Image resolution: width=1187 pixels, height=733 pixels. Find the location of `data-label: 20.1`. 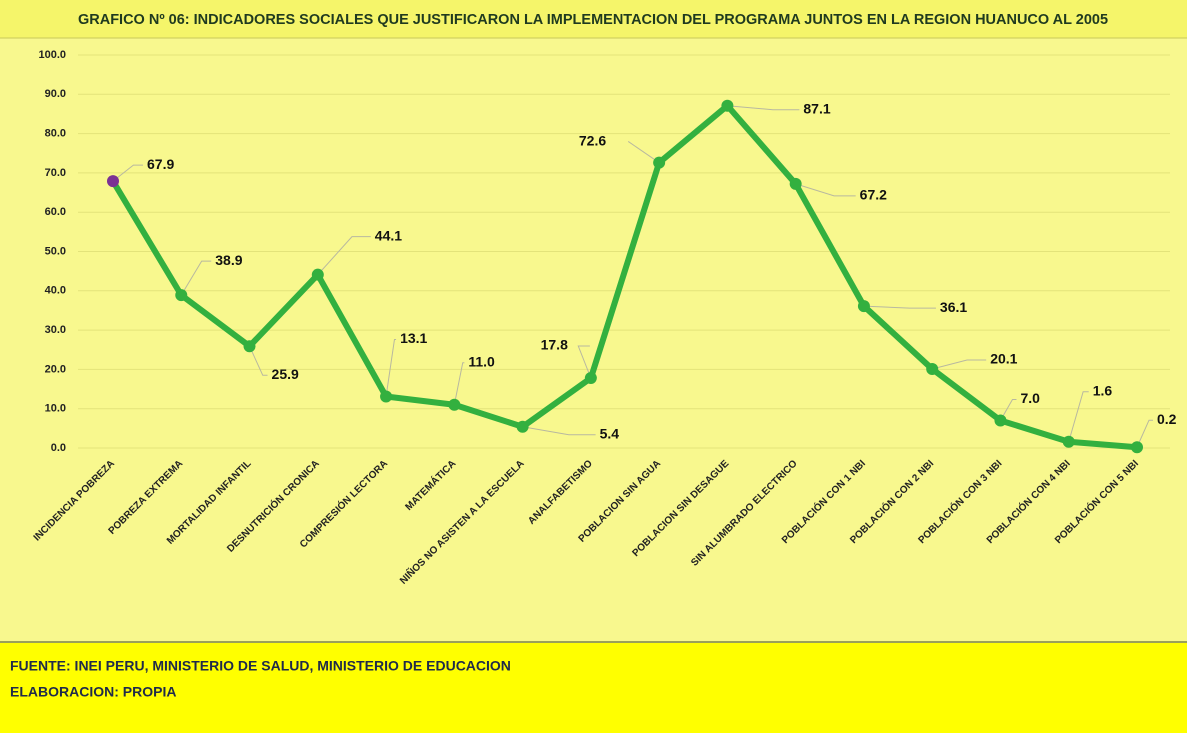

data-label: 20.1 is located at coordinates (1003, 359).